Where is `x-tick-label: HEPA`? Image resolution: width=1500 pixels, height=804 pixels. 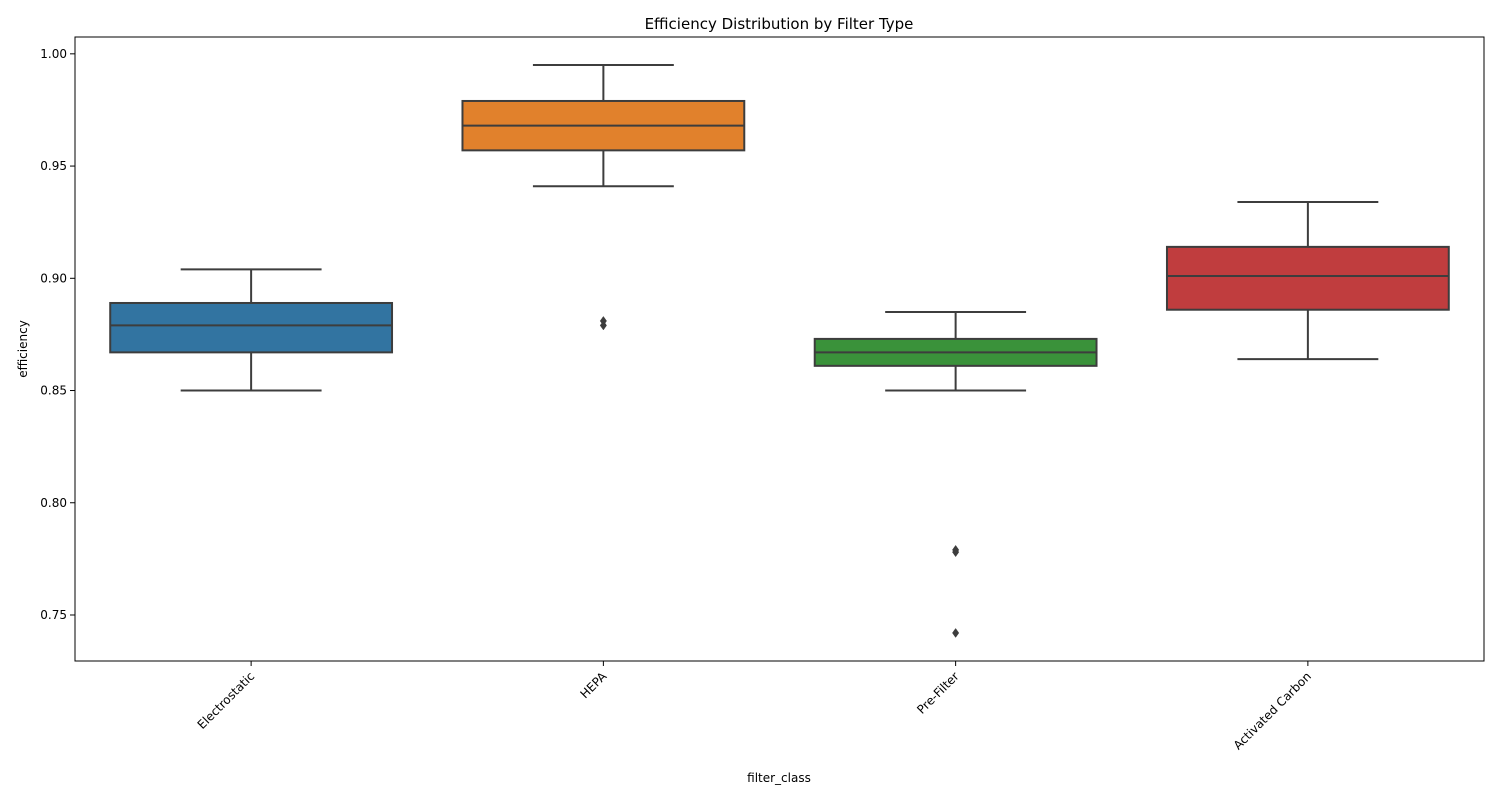
x-tick-label: HEPA is located at coordinates (593, 685).